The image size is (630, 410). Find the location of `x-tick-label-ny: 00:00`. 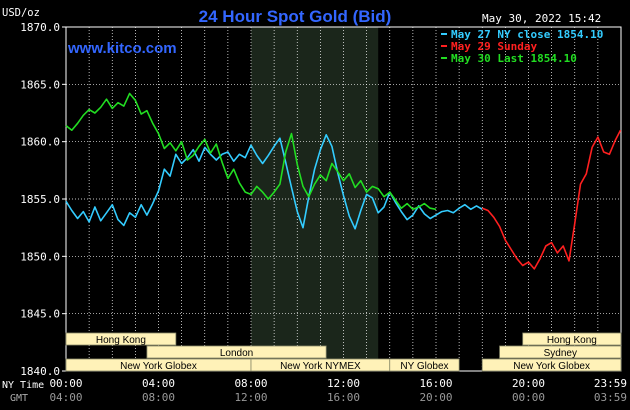

x-tick-label-ny: 00:00 is located at coordinates (65, 383).